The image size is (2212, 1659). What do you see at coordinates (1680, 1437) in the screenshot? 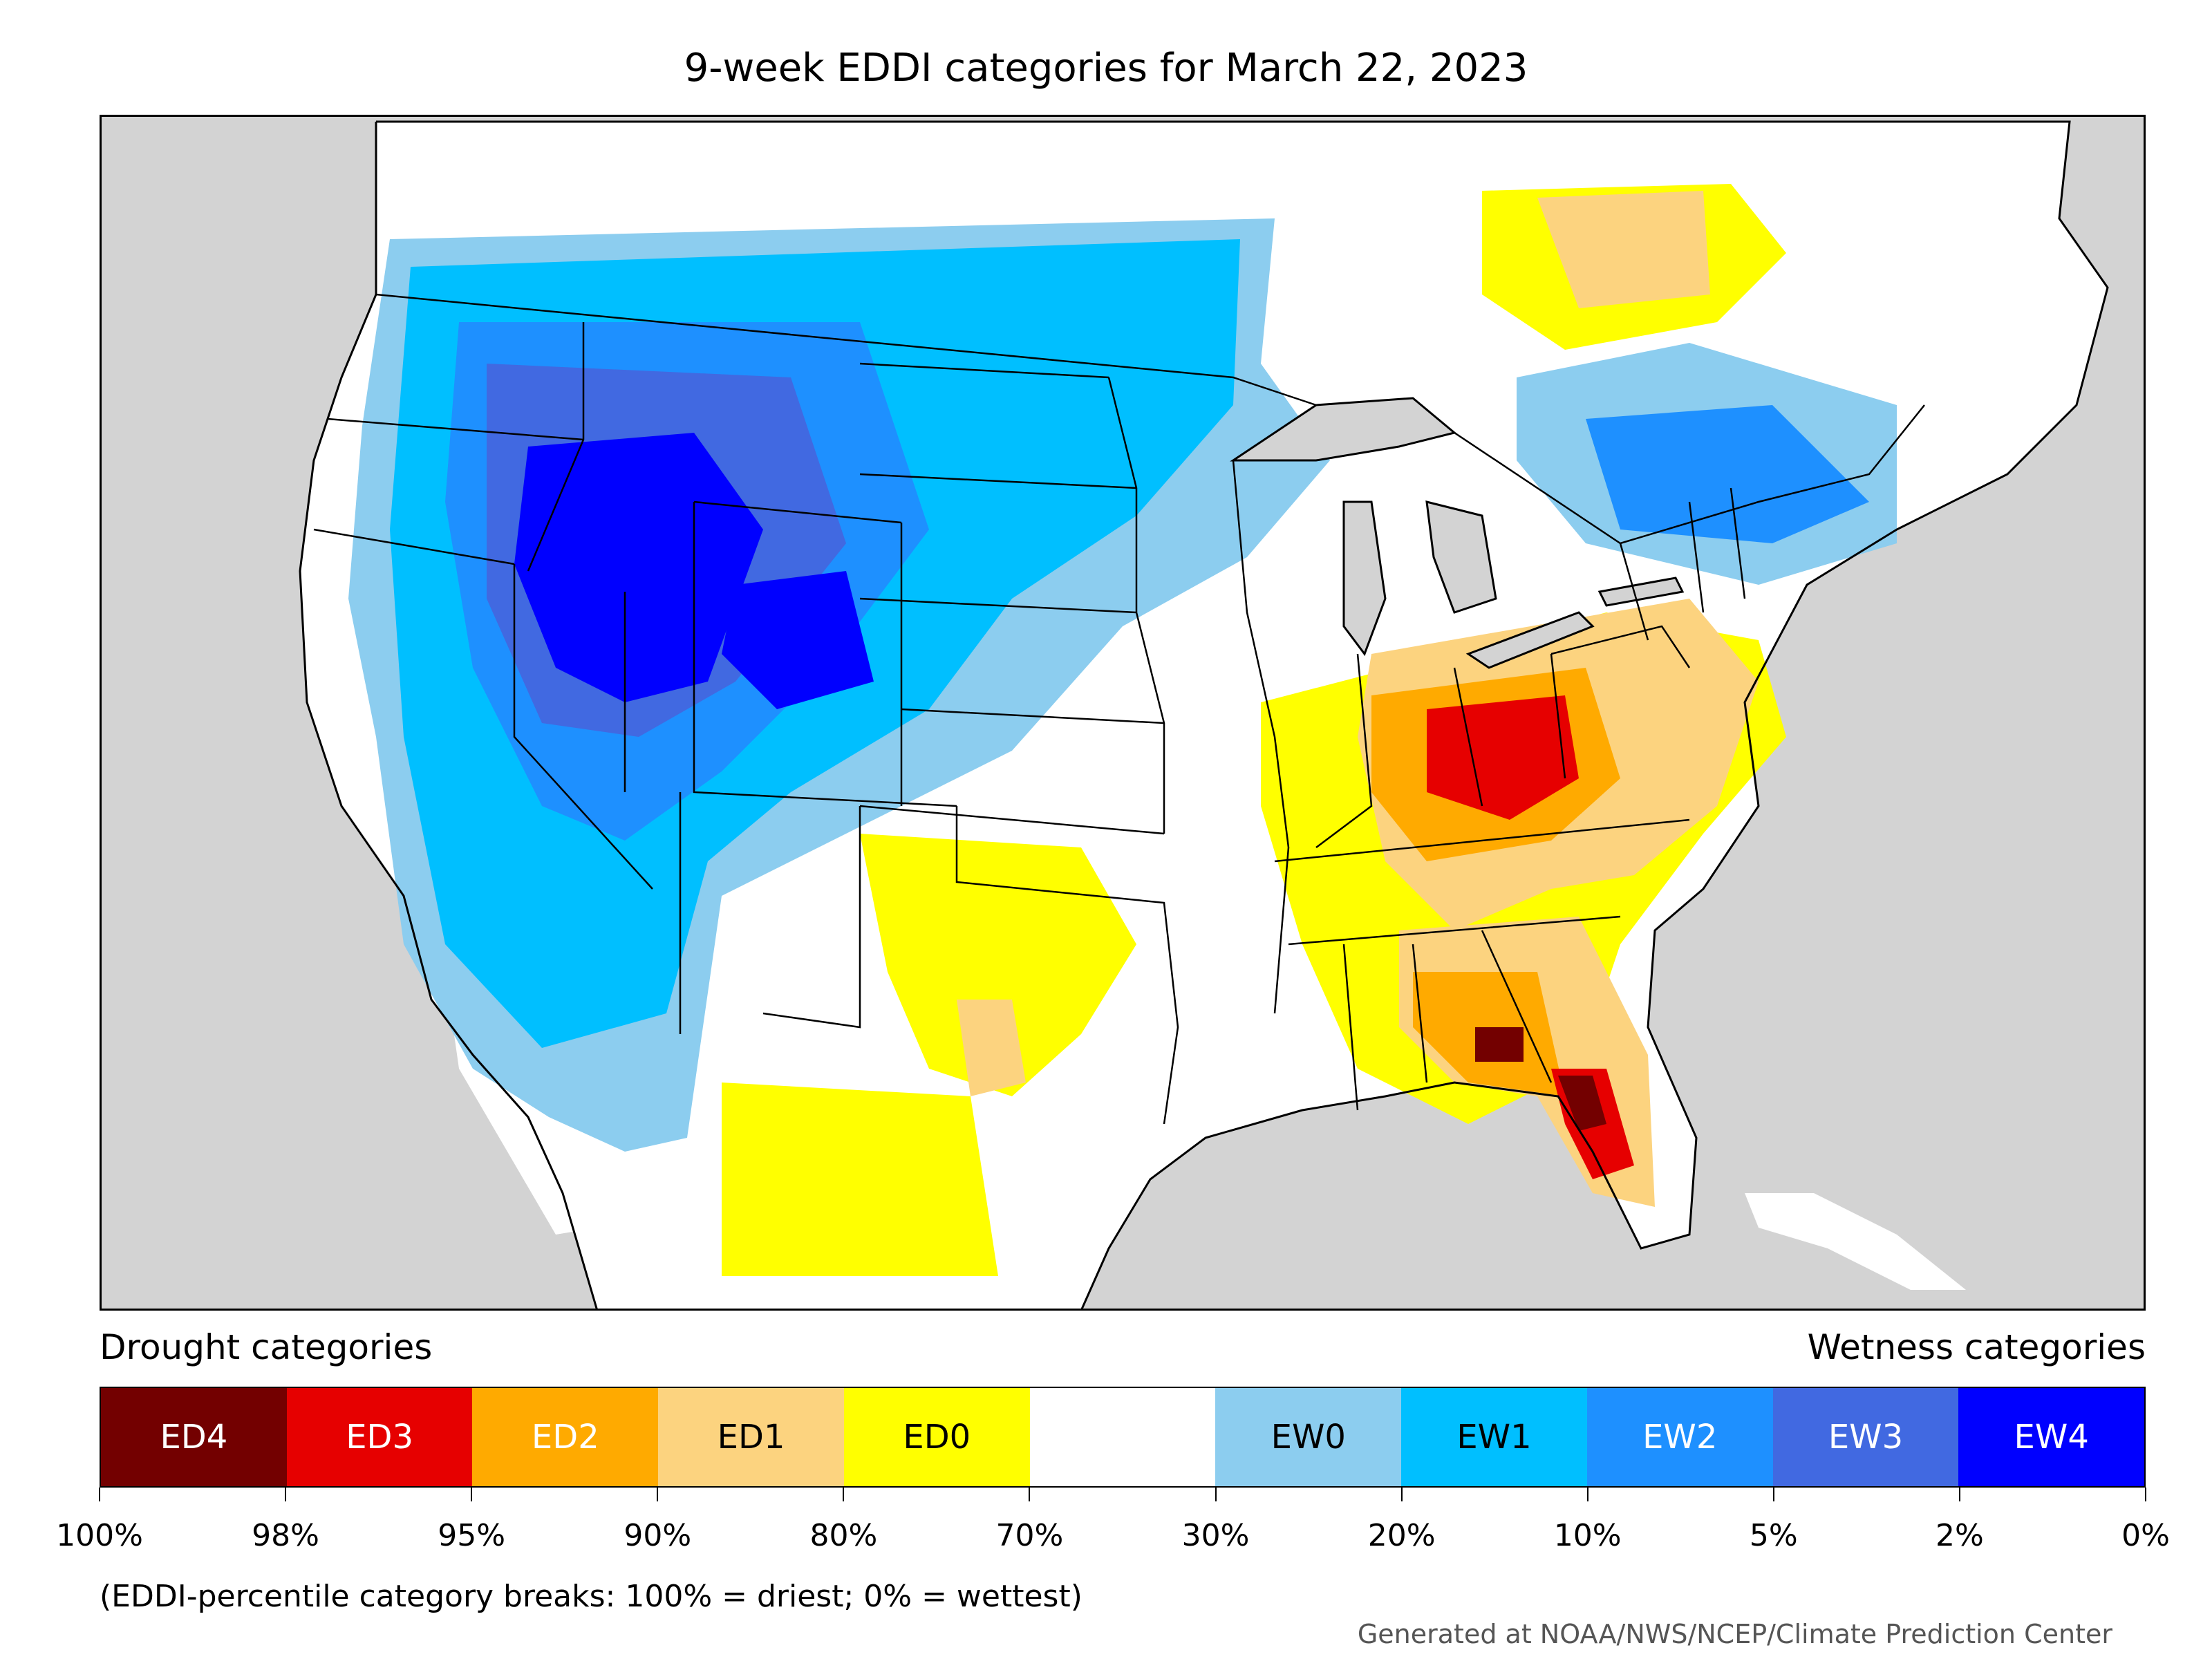
I see `colorbar-cell-ew2: EW2` at bounding box center [1680, 1437].